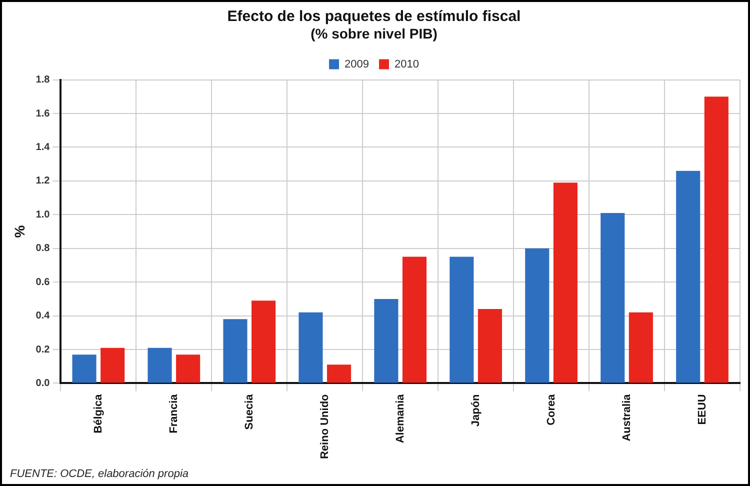 The height and width of the screenshot is (486, 750). I want to click on y-tick-label: 0.8, so click(43, 248).